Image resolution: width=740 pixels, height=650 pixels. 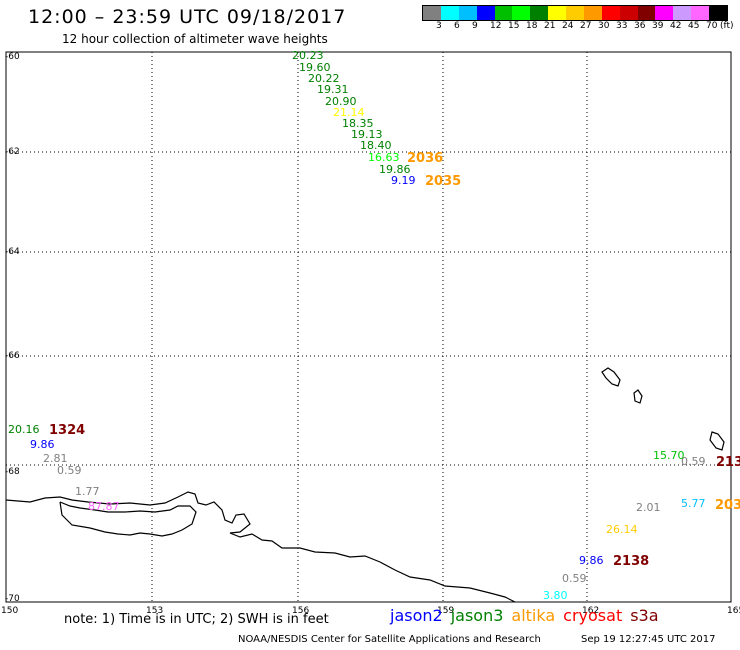 I want to click on legend-label: 30, so click(x=604, y=26).